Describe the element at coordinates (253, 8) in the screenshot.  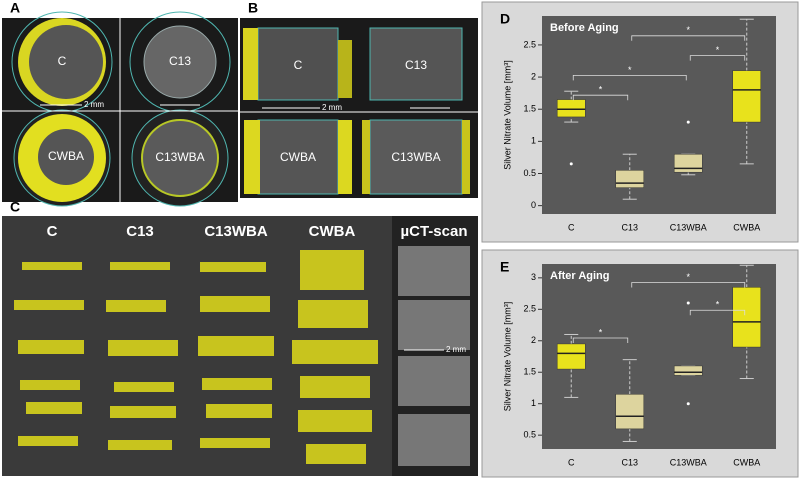
I see `panel-label: B` at that location.